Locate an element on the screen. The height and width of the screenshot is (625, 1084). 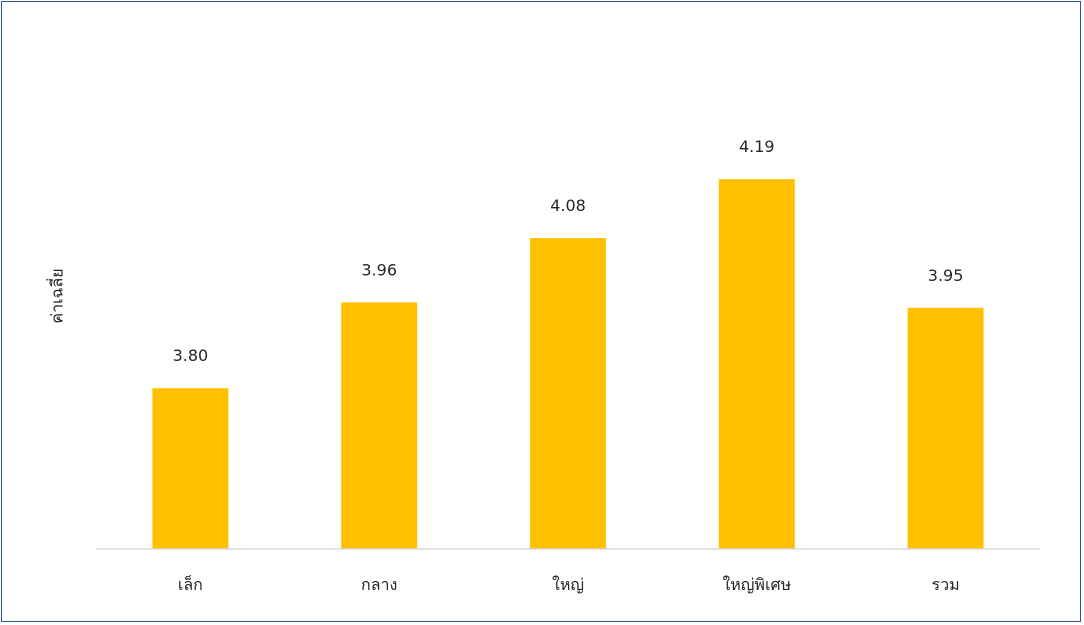
x-tick-label: รวม is located at coordinates (946, 584).